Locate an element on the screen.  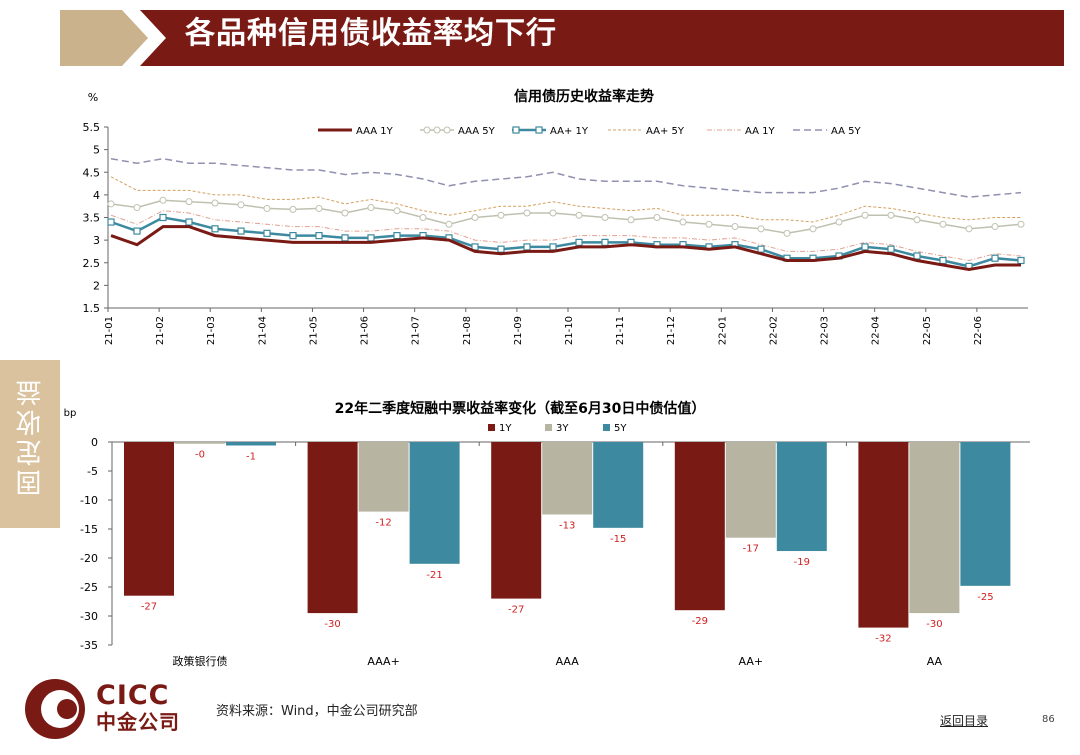
line-series-aaa-5y is located at coordinates (566, 217).